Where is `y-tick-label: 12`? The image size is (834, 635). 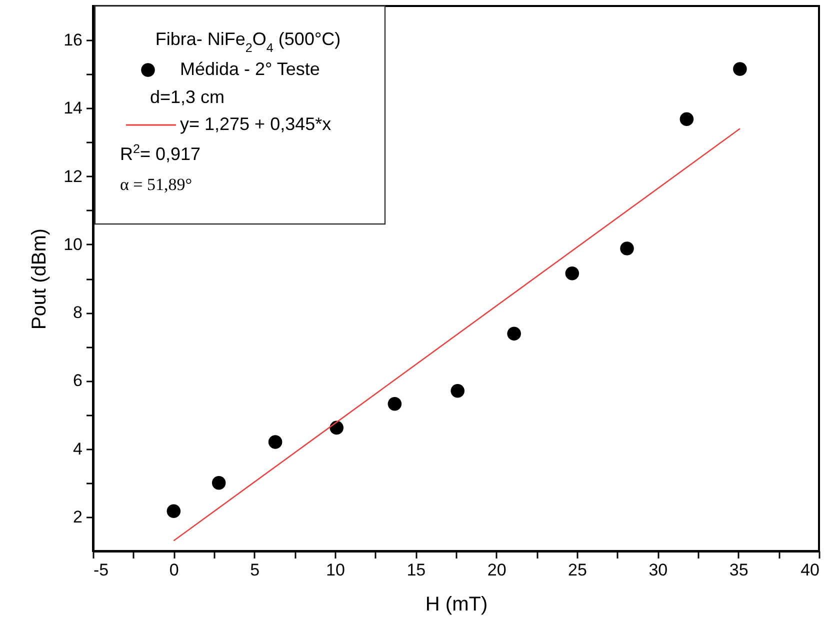
y-tick-label: 12 is located at coordinates (73, 176).